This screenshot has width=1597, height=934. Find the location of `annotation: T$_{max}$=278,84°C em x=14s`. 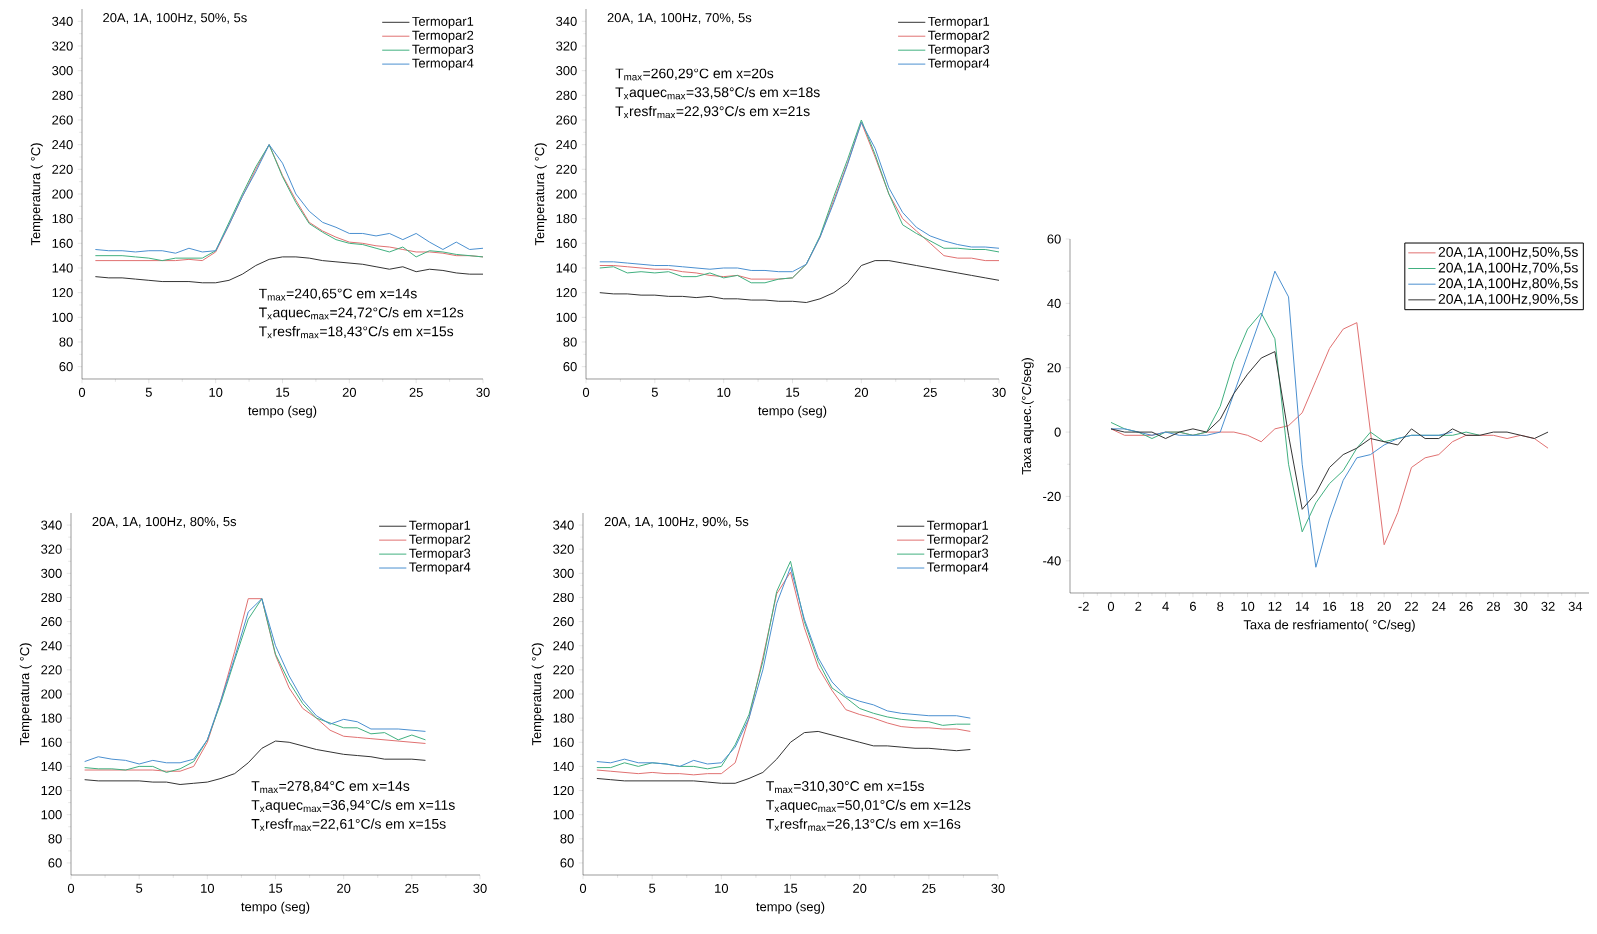

annotation: T$_{max}$=278,84°C em x=14s is located at coordinates (330, 787).